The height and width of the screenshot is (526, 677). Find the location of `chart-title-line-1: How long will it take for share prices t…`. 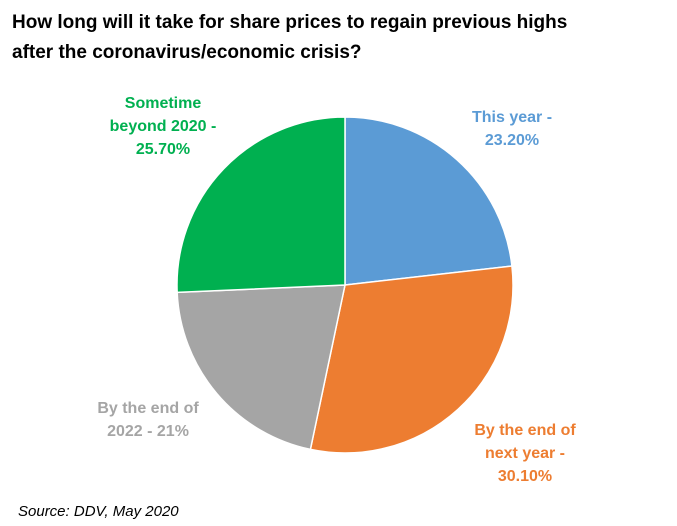

chart-title-line-1: How long will it take for share prices t… is located at coordinates (290, 22).